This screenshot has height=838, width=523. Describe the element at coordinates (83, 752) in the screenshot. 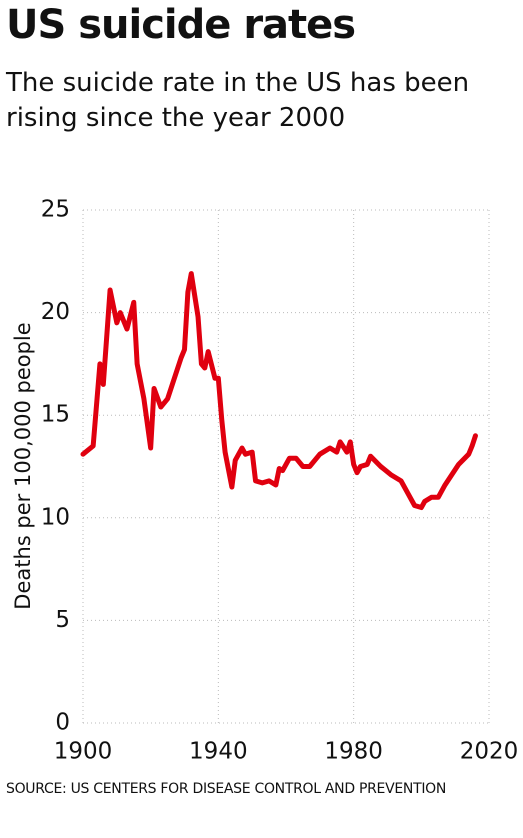

I see `x-tick-label: 1900` at that location.